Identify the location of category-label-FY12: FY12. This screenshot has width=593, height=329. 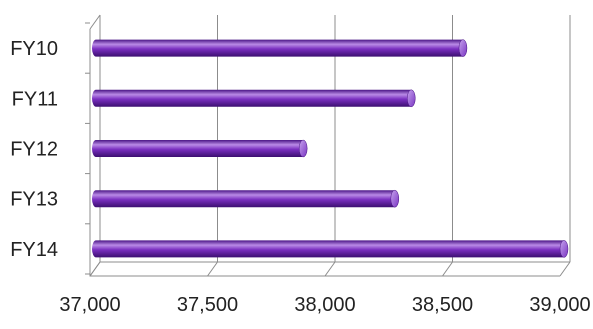
(34, 150).